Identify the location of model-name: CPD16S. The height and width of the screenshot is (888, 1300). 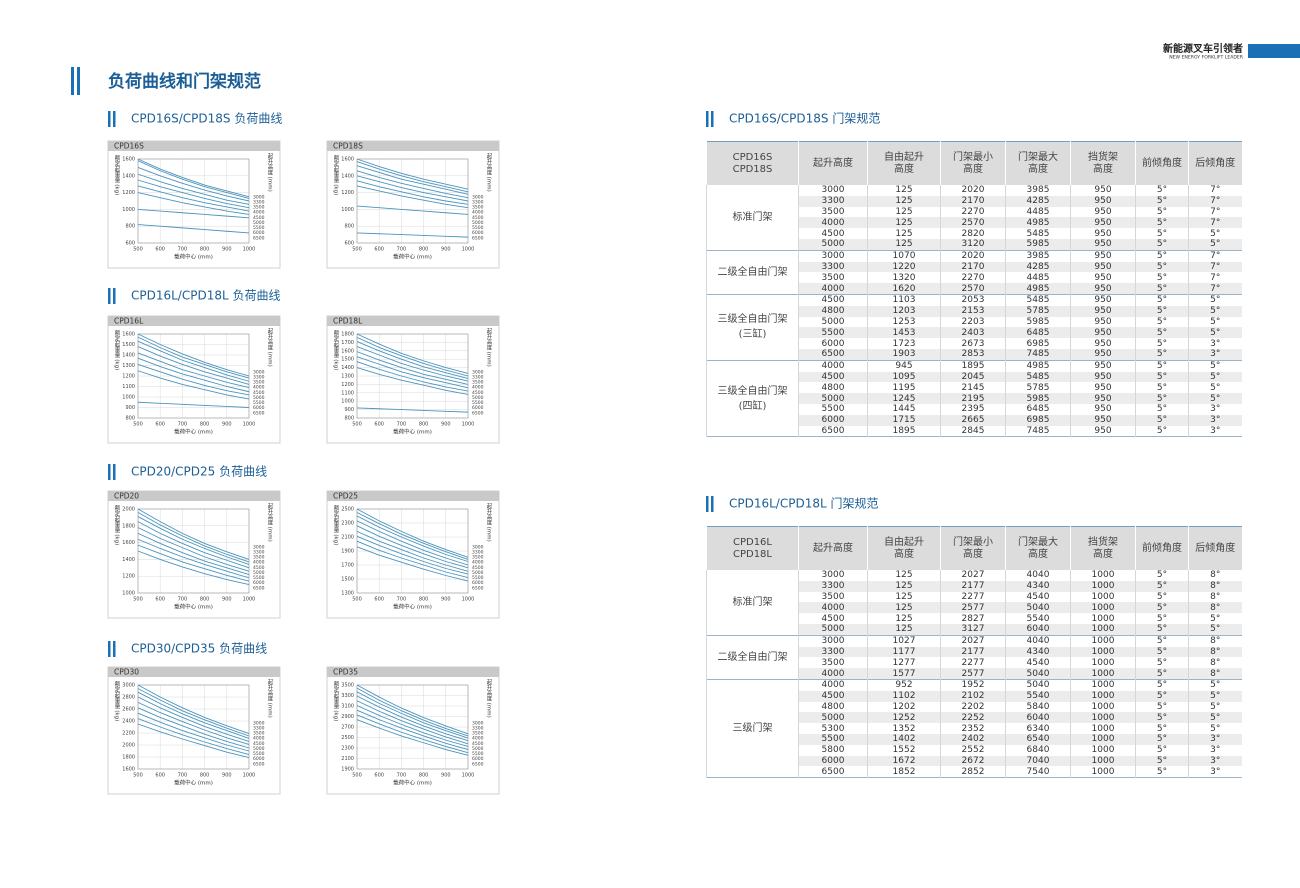
(752, 157).